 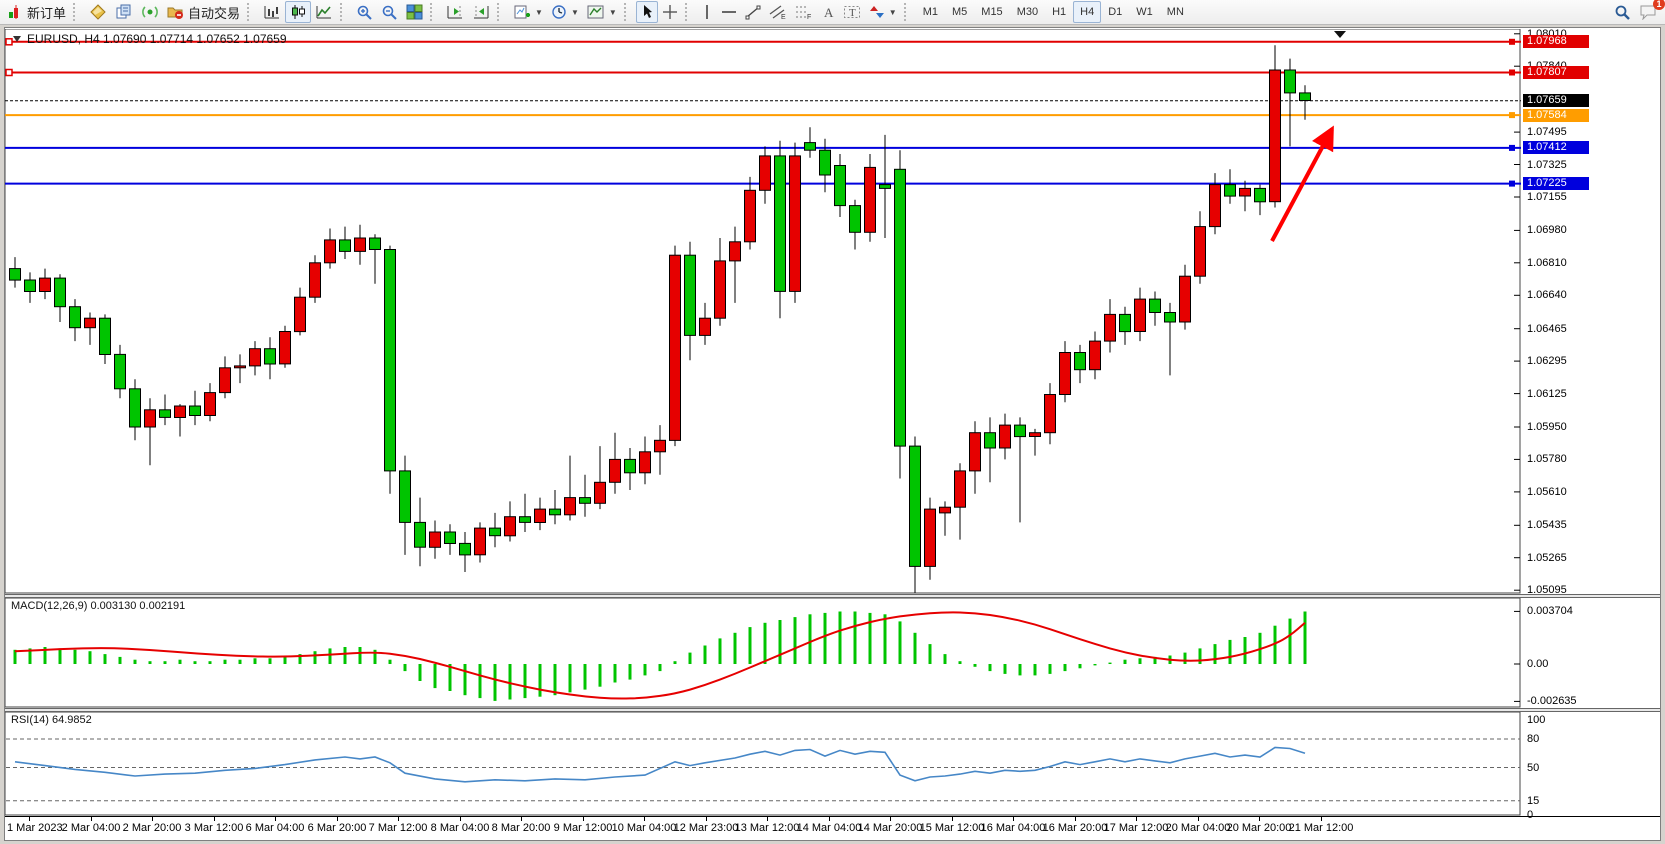 What do you see at coordinates (890, 828) in the screenshot?
I see `time-axis-label: 14 Mar 20:00` at bounding box center [890, 828].